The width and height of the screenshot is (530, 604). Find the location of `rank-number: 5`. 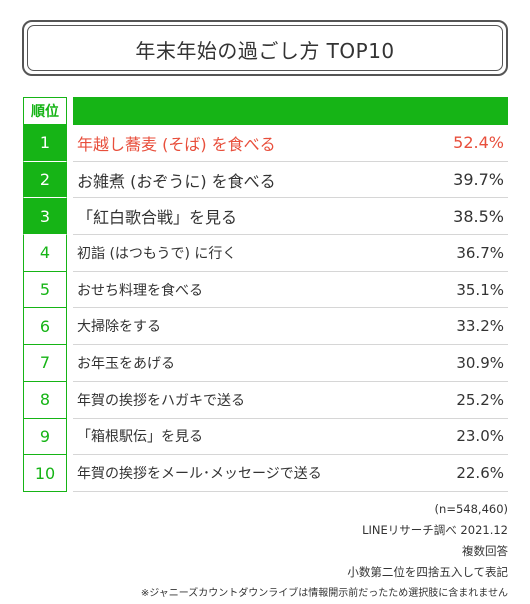

rank-number: 5 is located at coordinates (45, 290).